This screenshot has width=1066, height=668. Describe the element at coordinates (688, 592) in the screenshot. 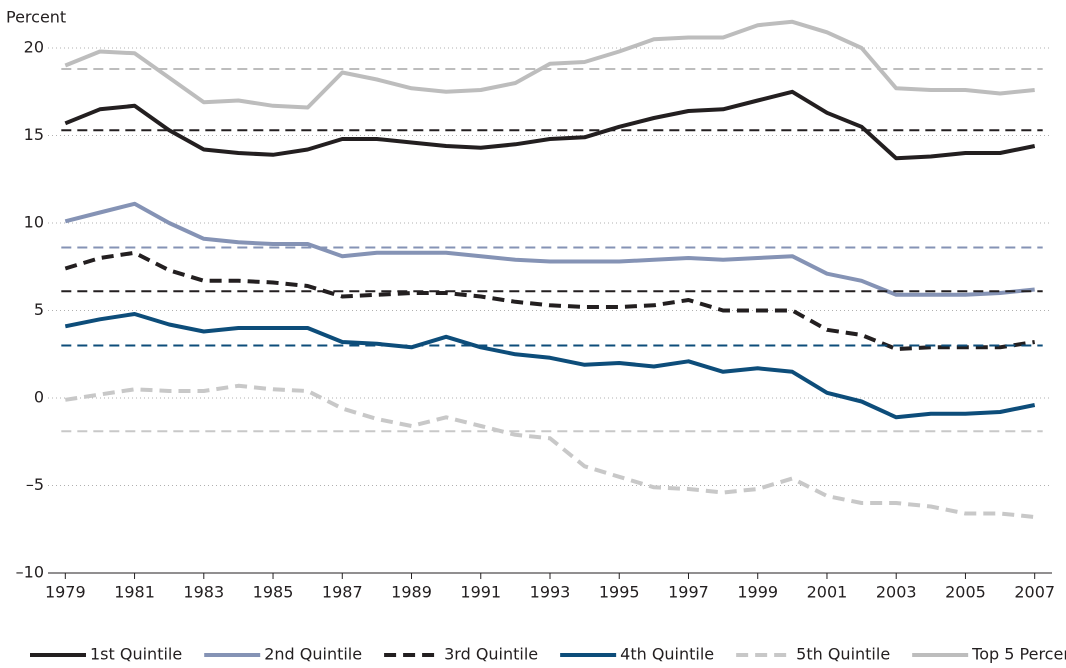

I see `x-tick-label: 1997` at that location.